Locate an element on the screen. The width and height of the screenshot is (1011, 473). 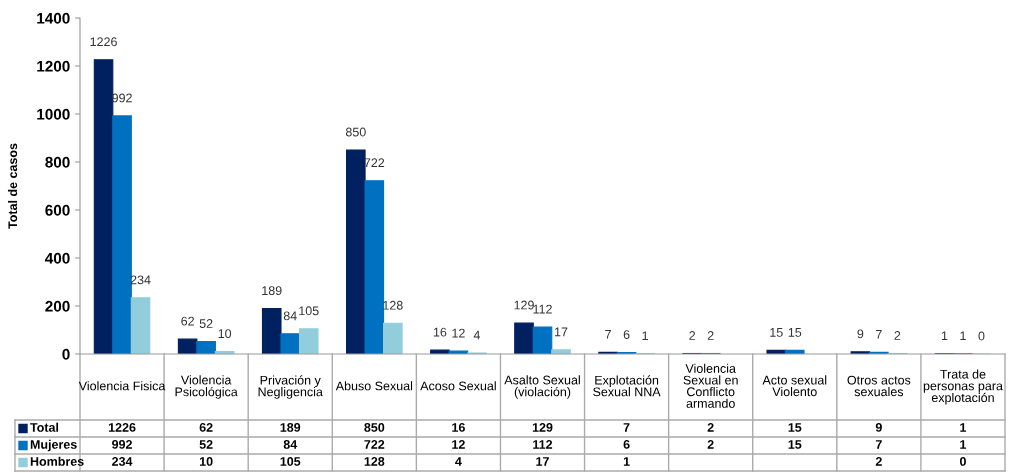
y-tick-label: 1000 is located at coordinates (53, 114).